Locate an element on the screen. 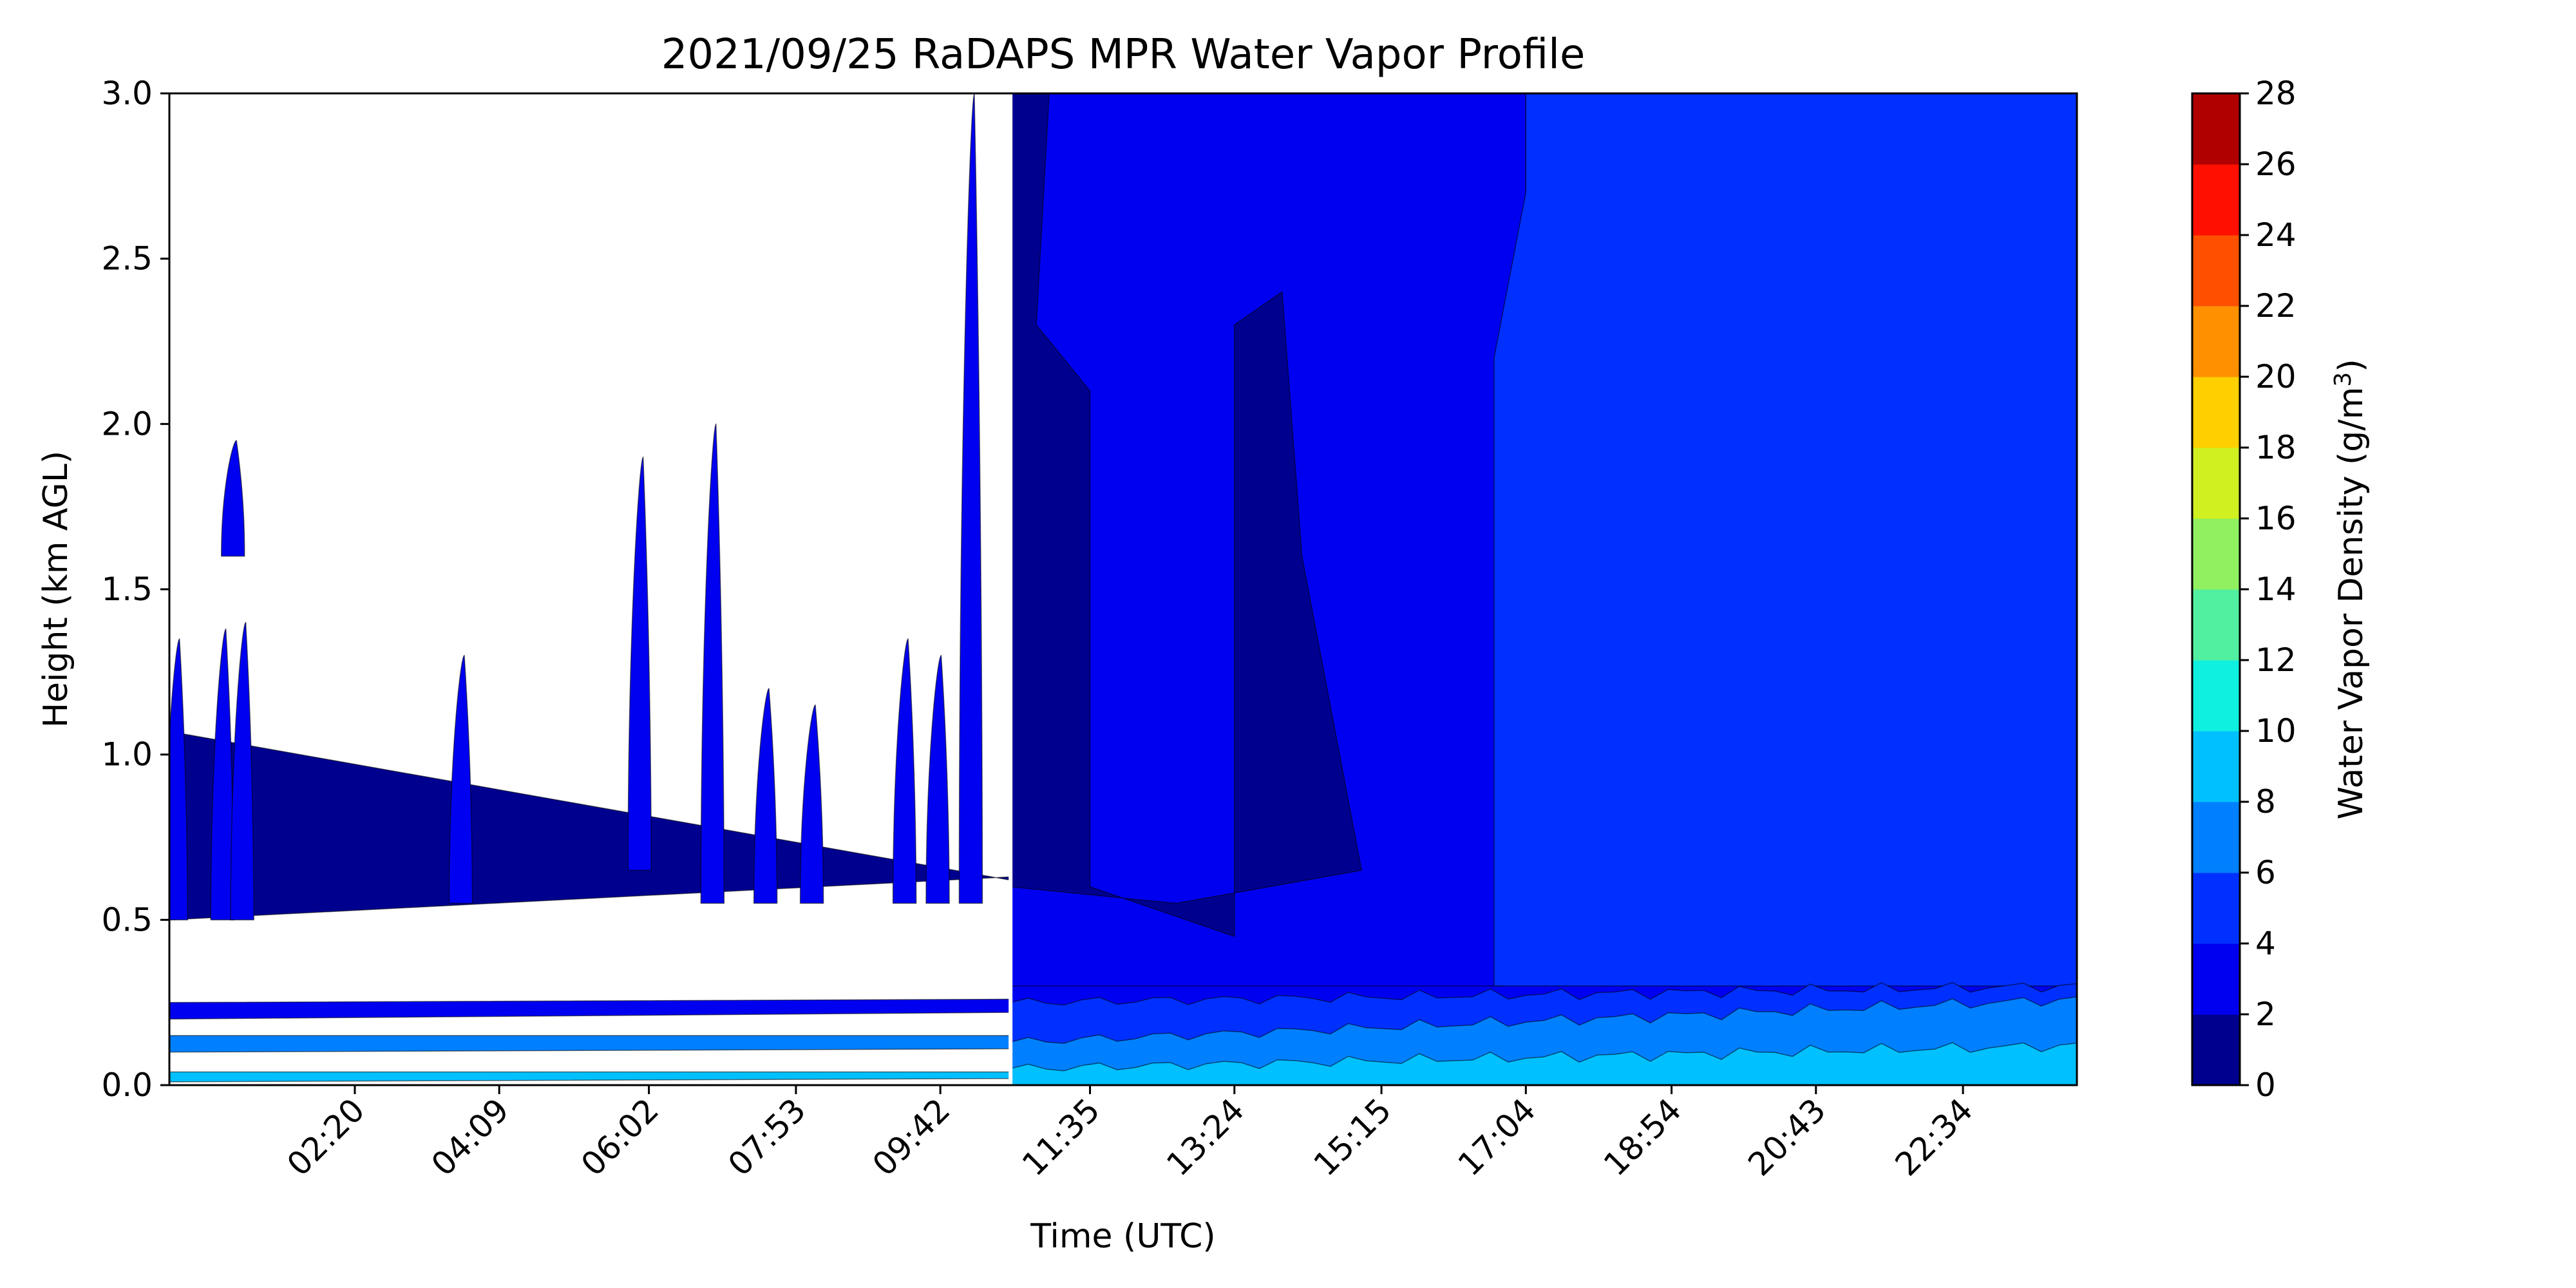 This screenshot has height=1288, width=2576. colorbar-tick-label: 18 is located at coordinates (2276, 447).